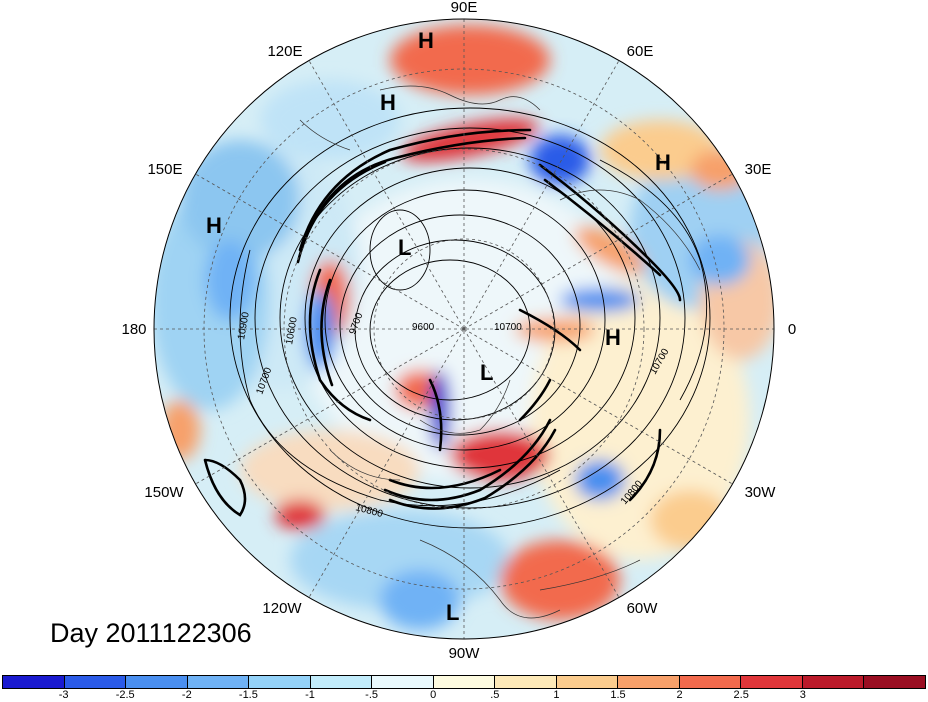 The height and width of the screenshot is (702, 928). Describe the element at coordinates (792, 329) in the screenshot. I see `lon-label-0: 0` at that location.